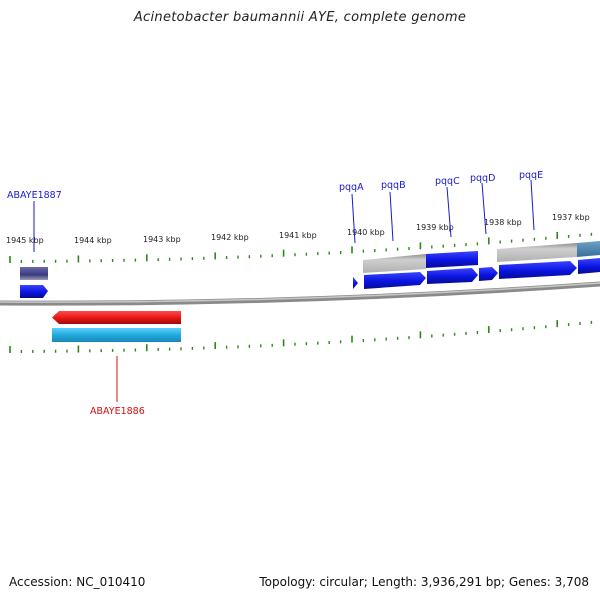  I want to click on leader-pqqb, so click(391, 216).